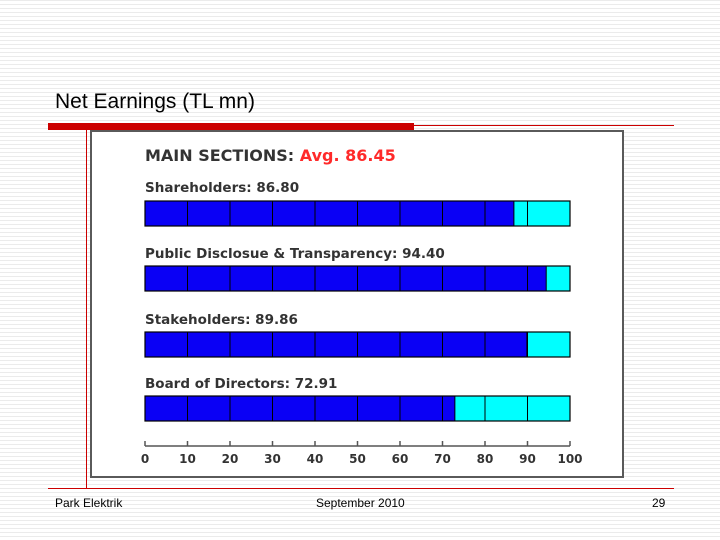  I want to click on x-tick-label: 80, so click(485, 459).